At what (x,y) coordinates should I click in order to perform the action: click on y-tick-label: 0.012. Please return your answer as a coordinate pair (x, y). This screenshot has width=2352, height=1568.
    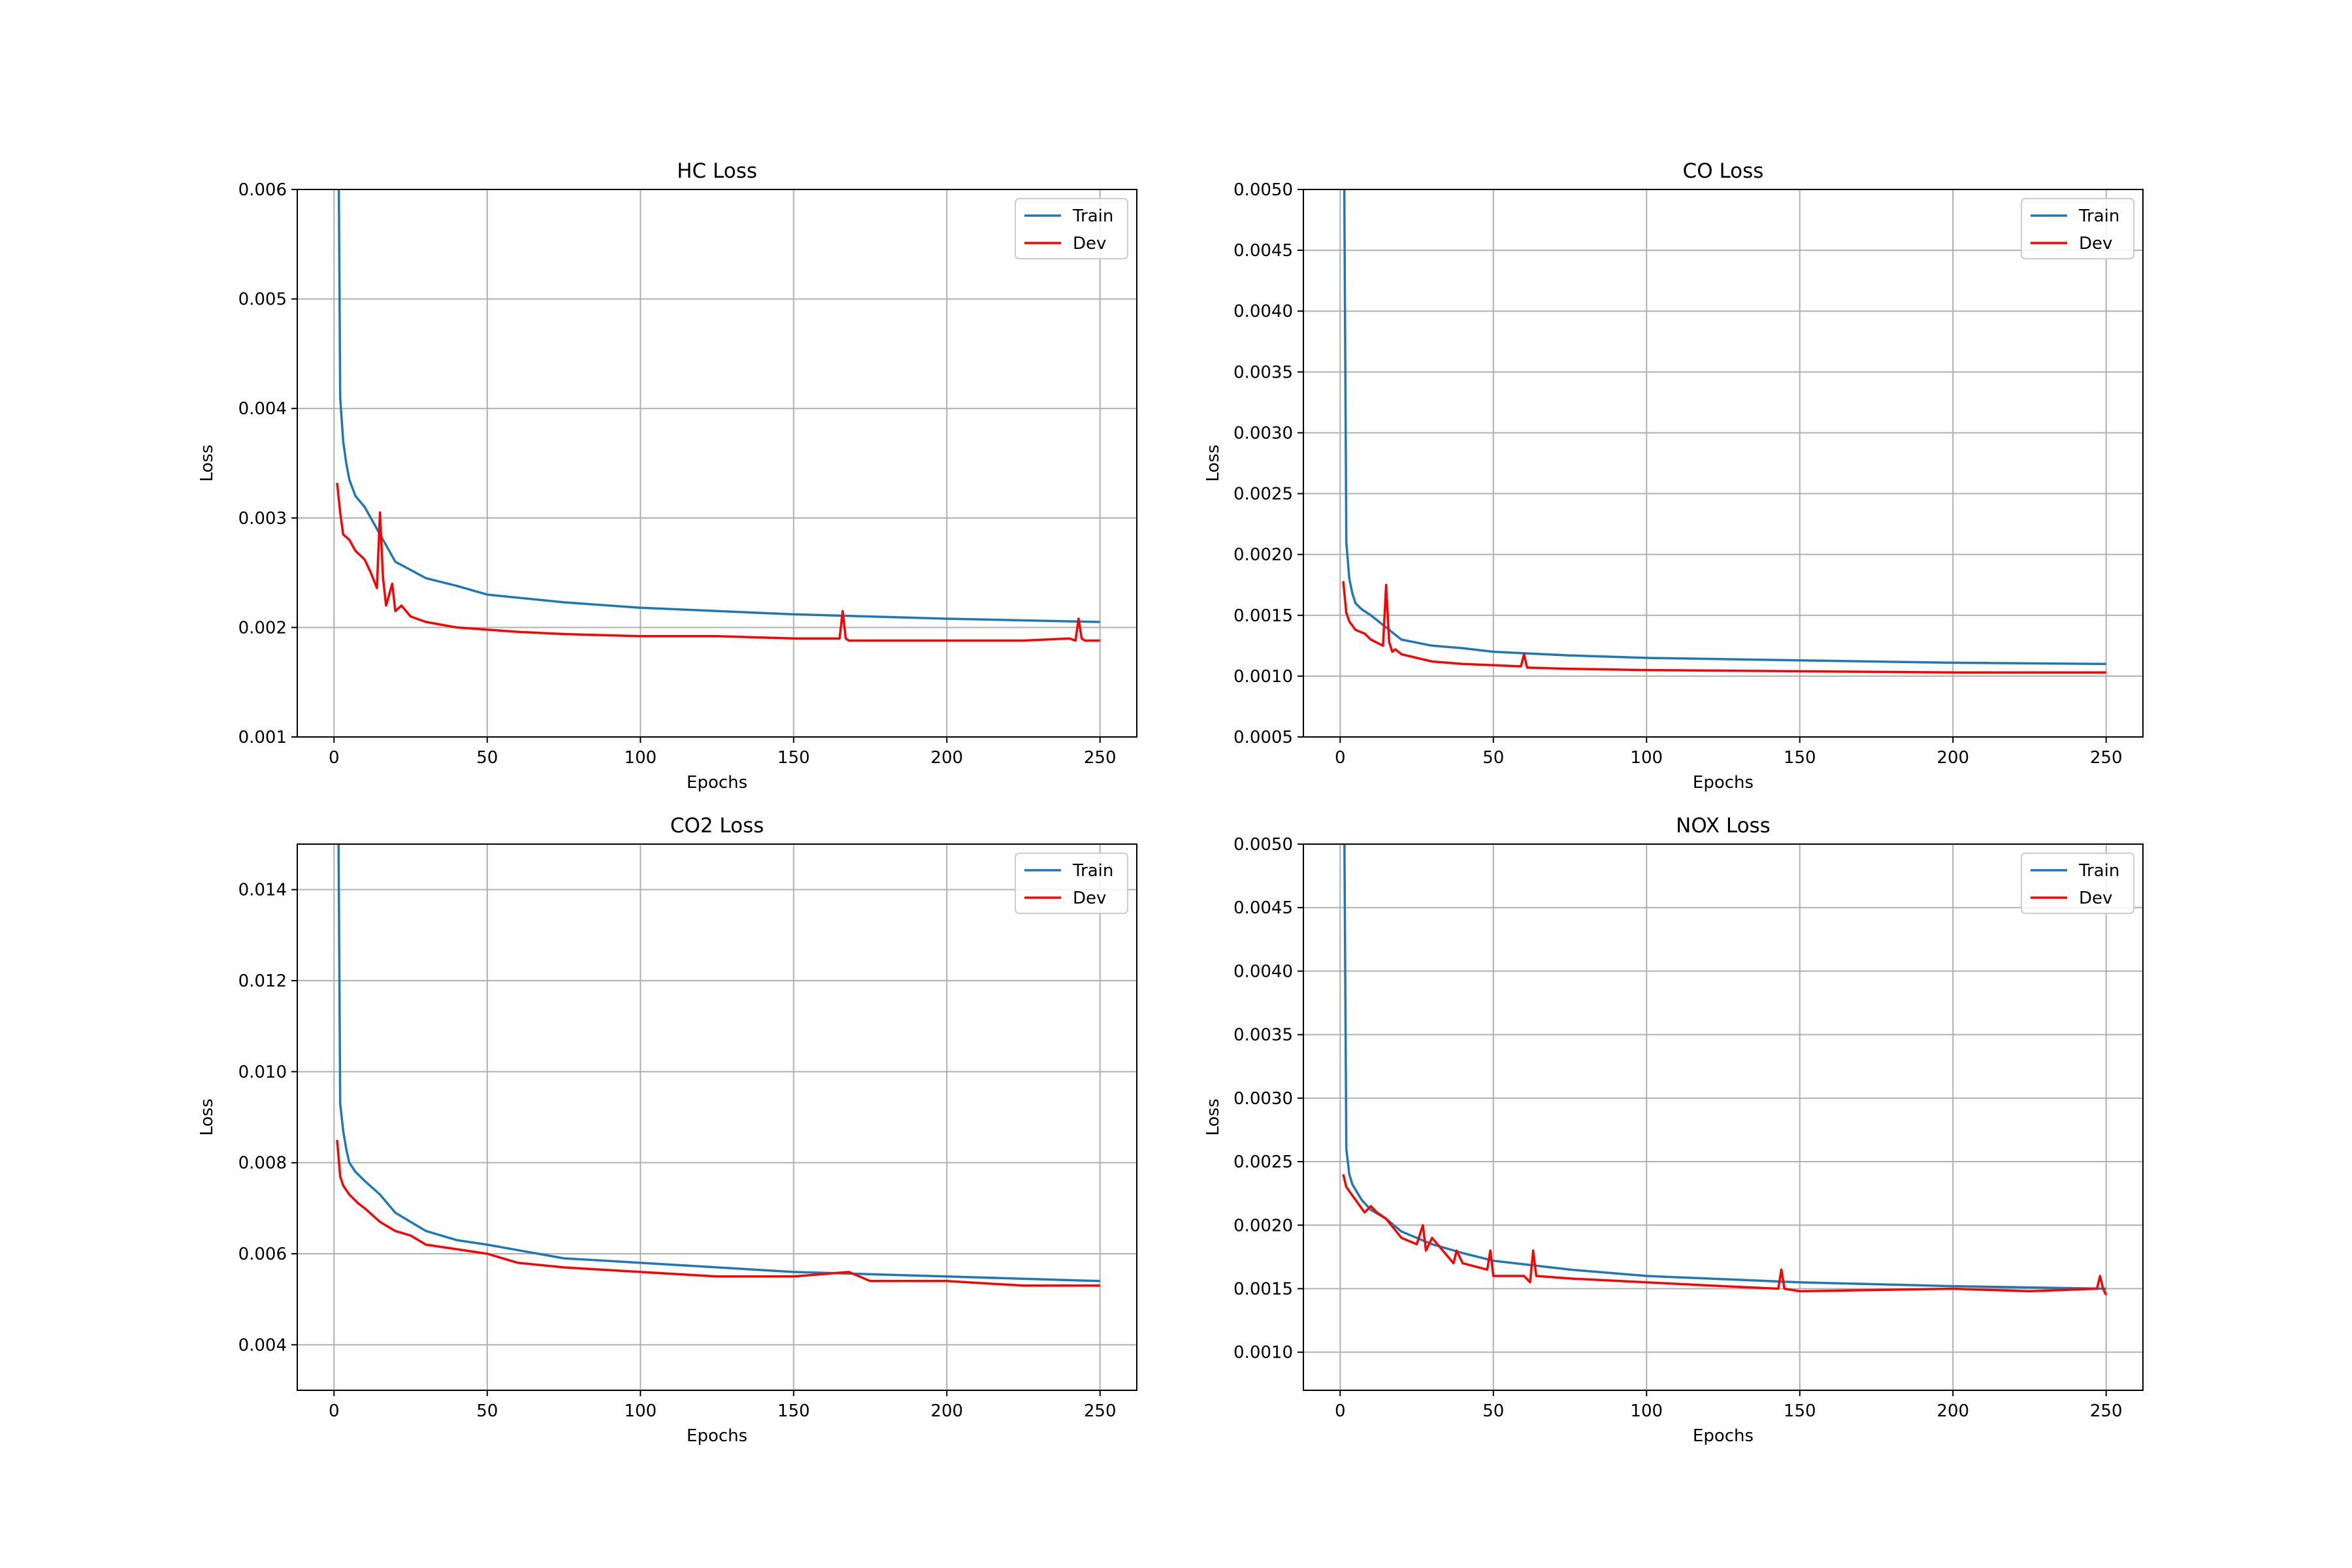
    Looking at the image, I should click on (262, 981).